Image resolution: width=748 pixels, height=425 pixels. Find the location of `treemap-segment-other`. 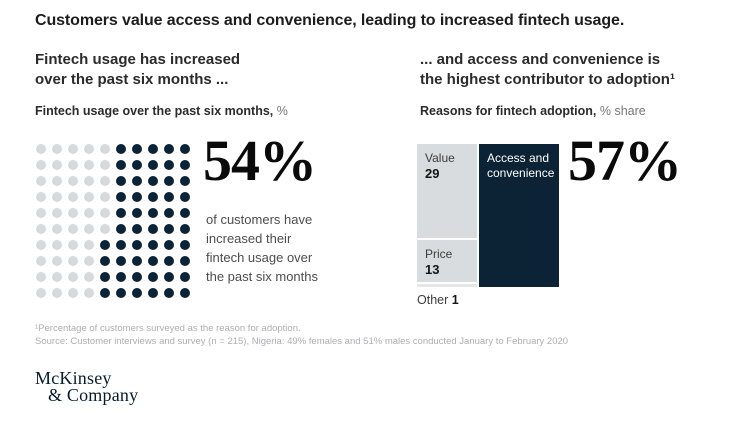

treemap-segment-other is located at coordinates (447, 285).